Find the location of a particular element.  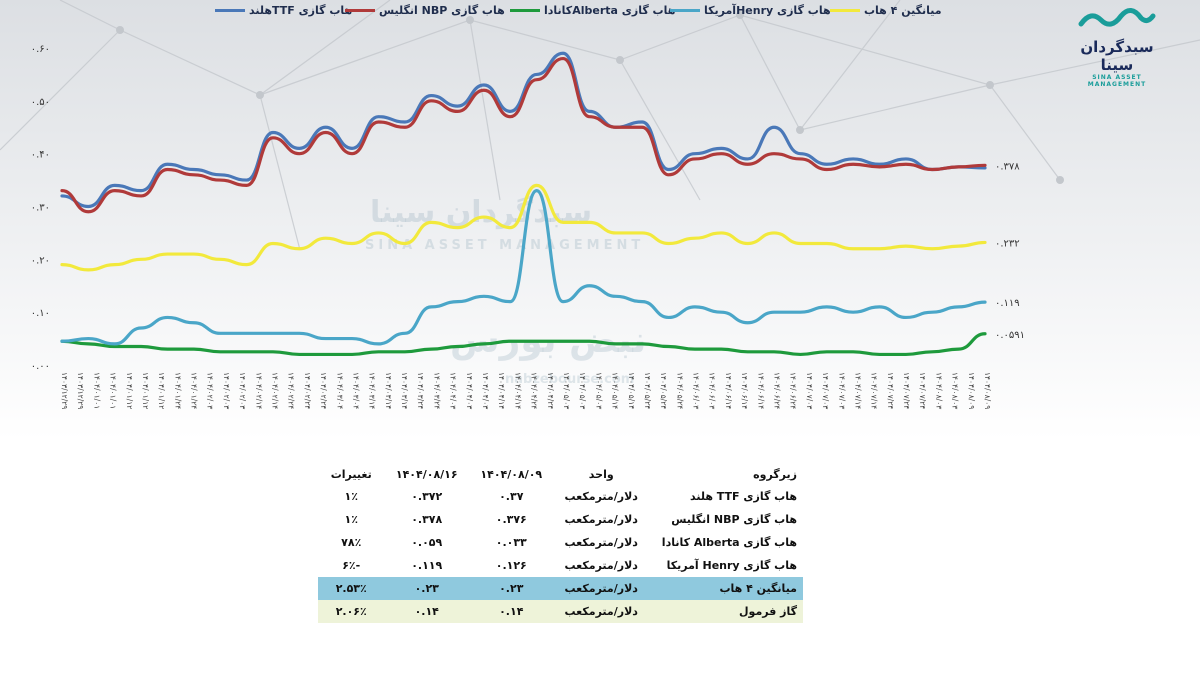

legend-label-henry: هاب گازی Henryآمریکا is located at coordinates (767, 10).